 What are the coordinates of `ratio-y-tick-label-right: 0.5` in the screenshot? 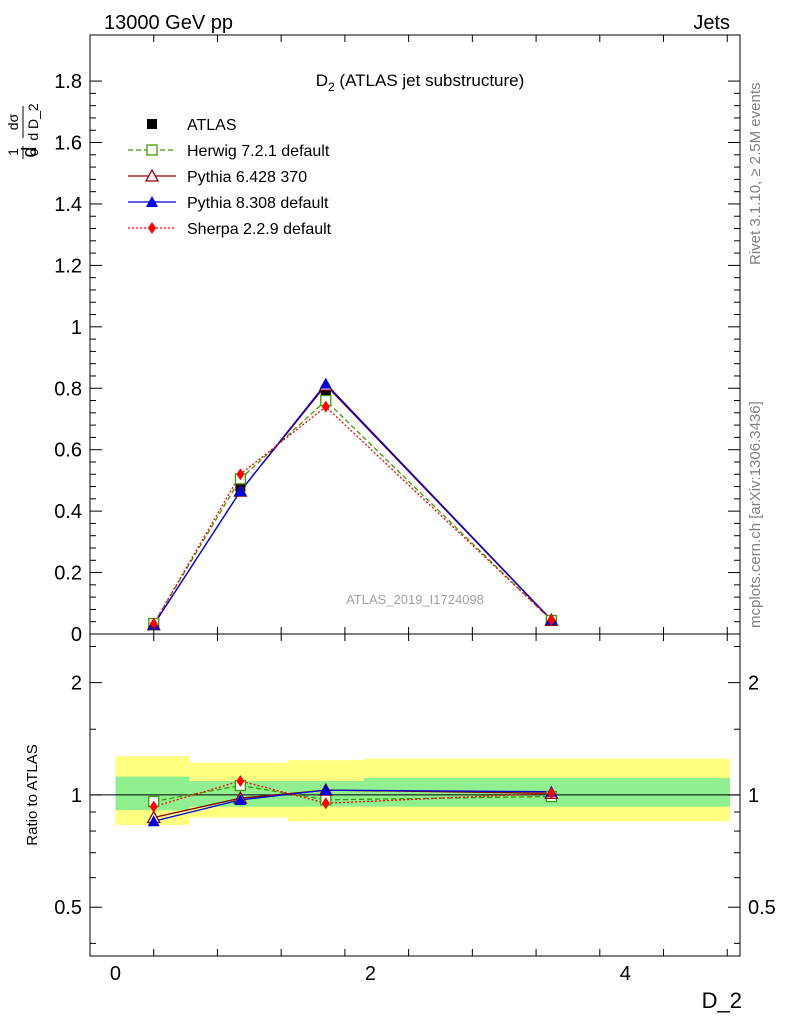 It's located at (762, 908).